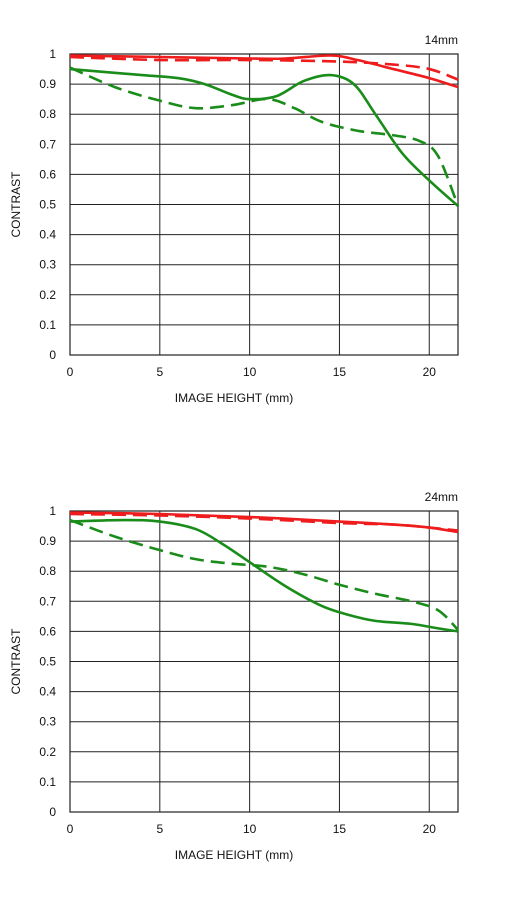 Image resolution: width=520 pixels, height=906 pixels. Describe the element at coordinates (441, 40) in the screenshot. I see `chart-title: 14mm` at that location.